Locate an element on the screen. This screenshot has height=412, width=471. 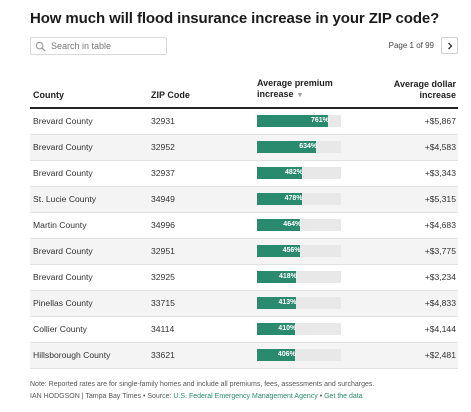
premium-bar-track: 464% is located at coordinates (299, 225).